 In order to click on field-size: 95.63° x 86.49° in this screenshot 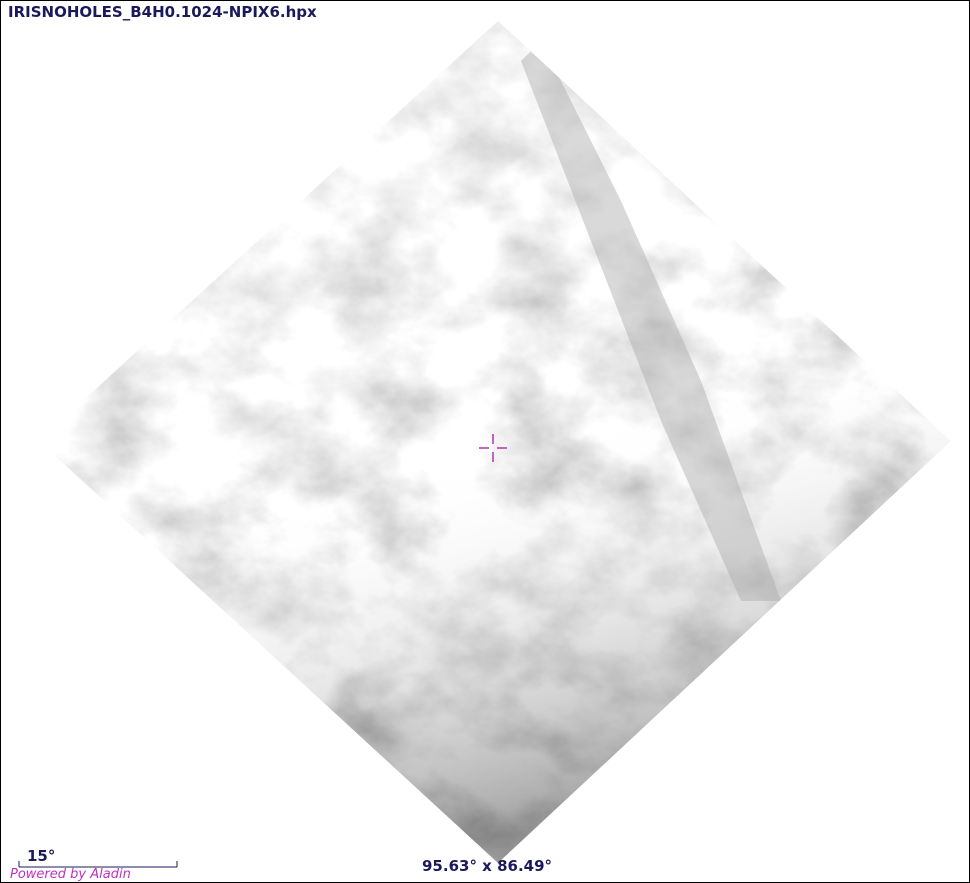, I will do `click(487, 866)`.